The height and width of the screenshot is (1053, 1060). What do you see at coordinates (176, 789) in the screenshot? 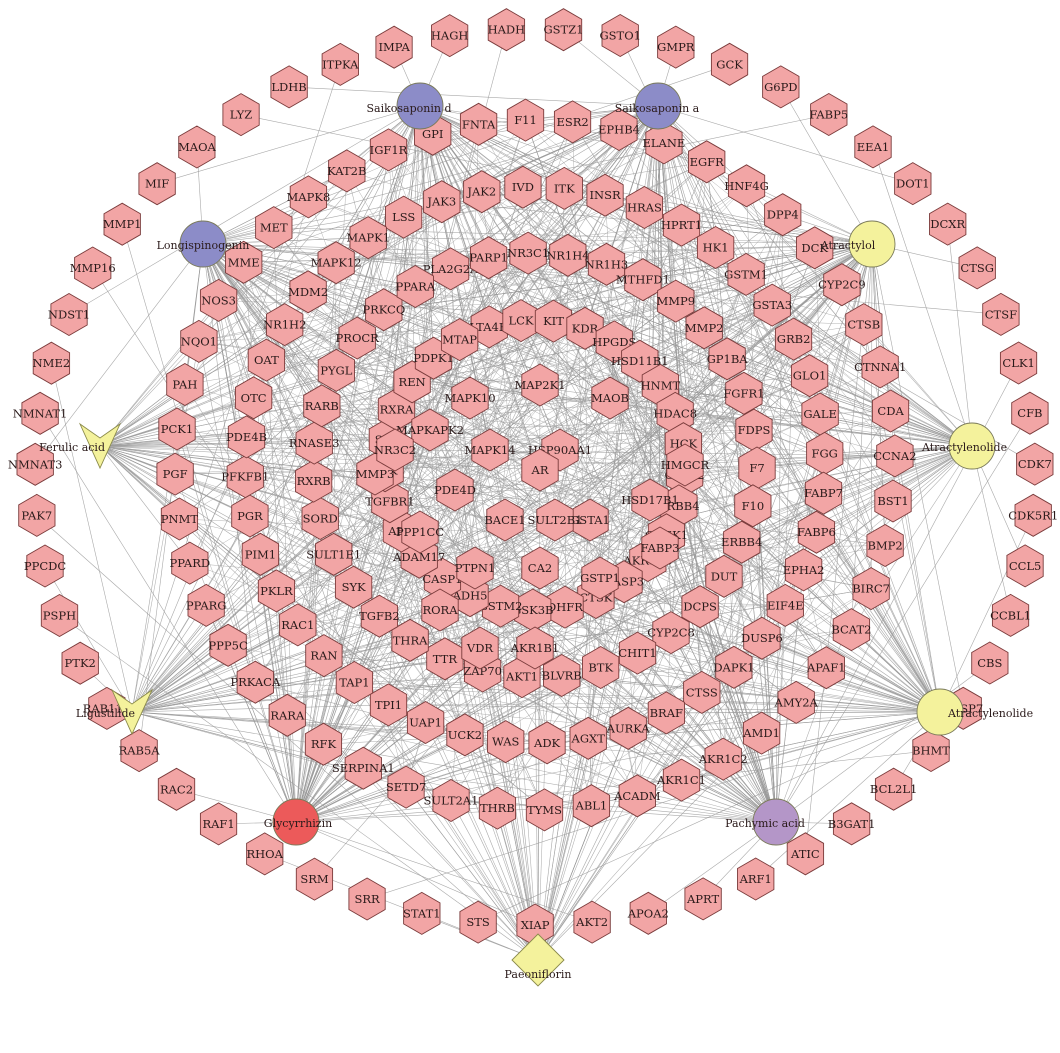
I see `target-node-rac2: RAC2` at bounding box center [176, 789].